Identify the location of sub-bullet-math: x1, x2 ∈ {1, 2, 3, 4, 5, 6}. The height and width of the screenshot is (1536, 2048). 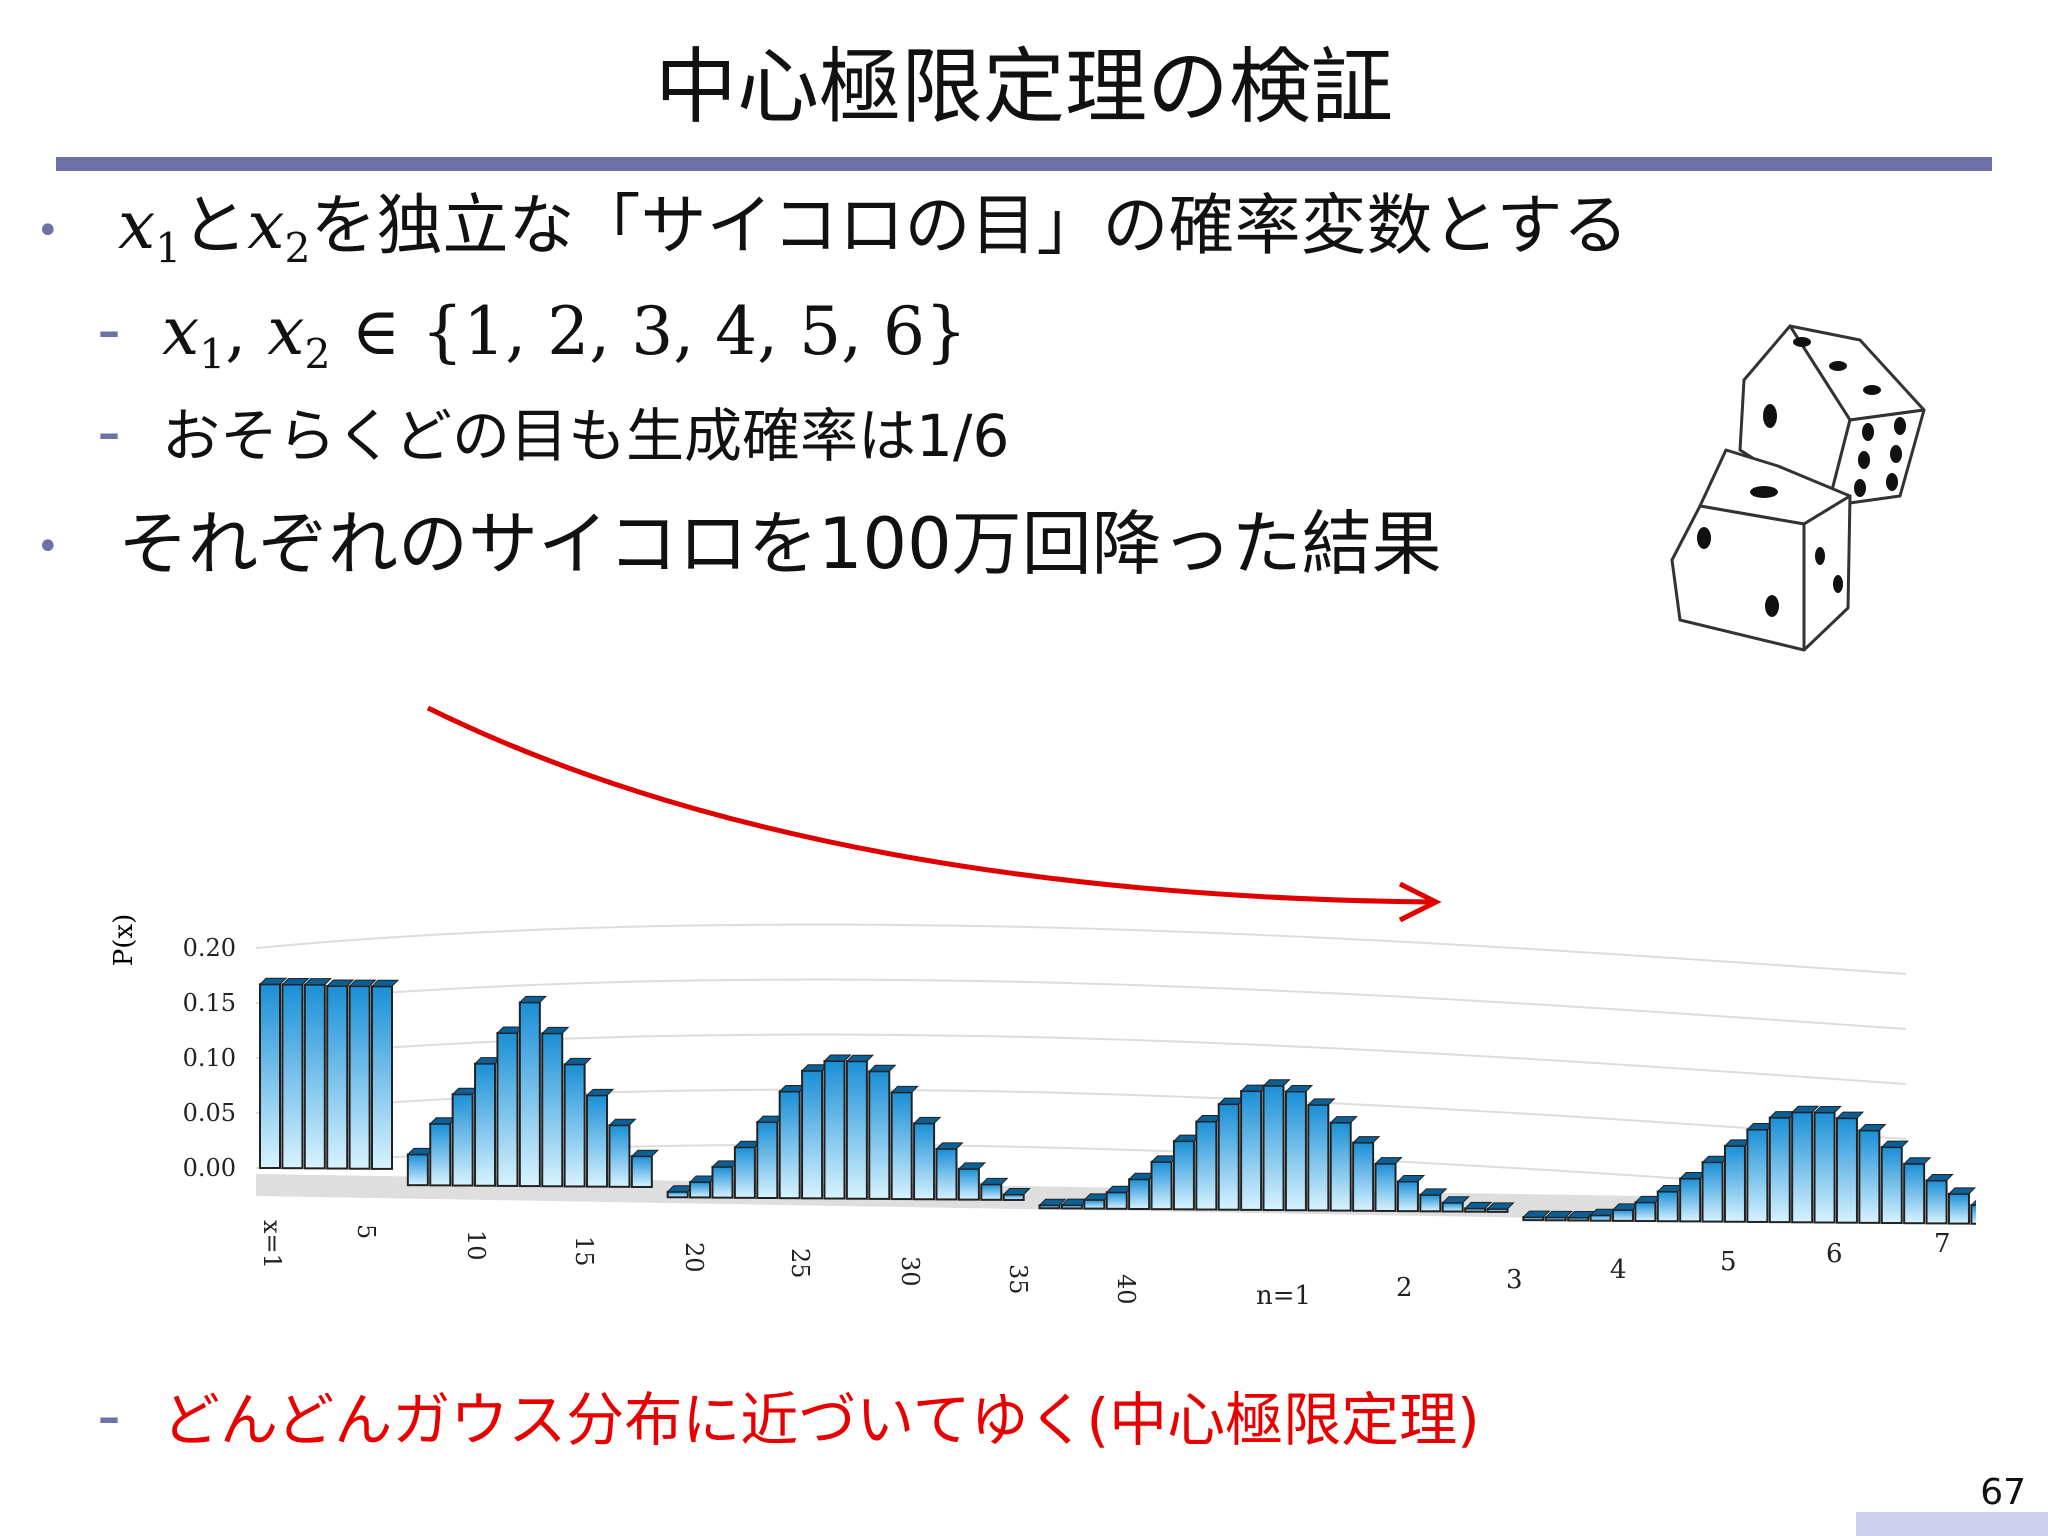
(565, 336).